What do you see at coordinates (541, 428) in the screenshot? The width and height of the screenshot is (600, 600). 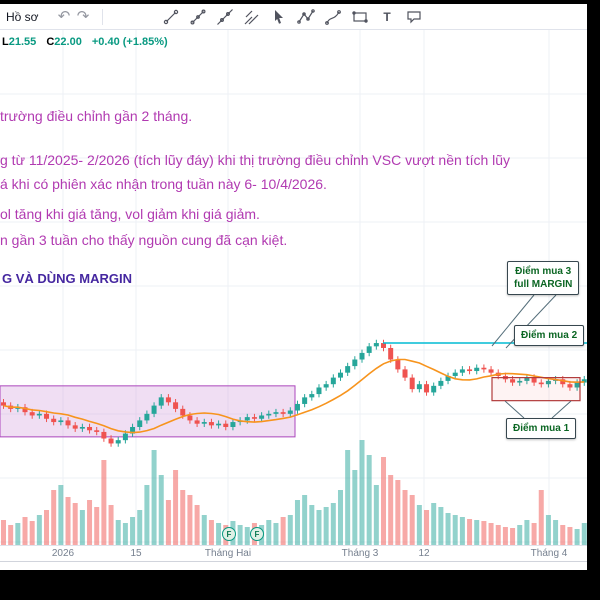 I see `buy-point-label-1: Điểm mua 1` at bounding box center [541, 428].